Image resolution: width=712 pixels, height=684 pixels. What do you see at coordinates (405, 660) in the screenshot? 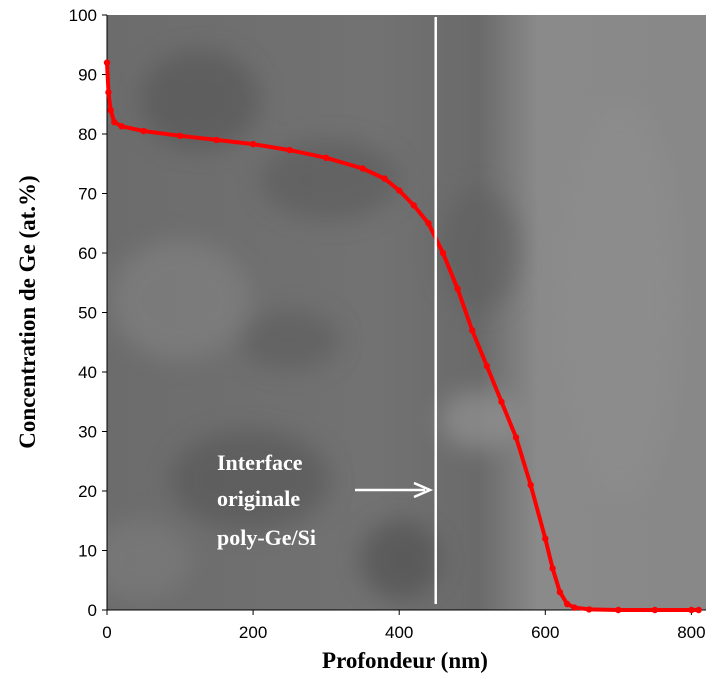
I see `x-axis-title: Profondeur (nm)` at bounding box center [405, 660].